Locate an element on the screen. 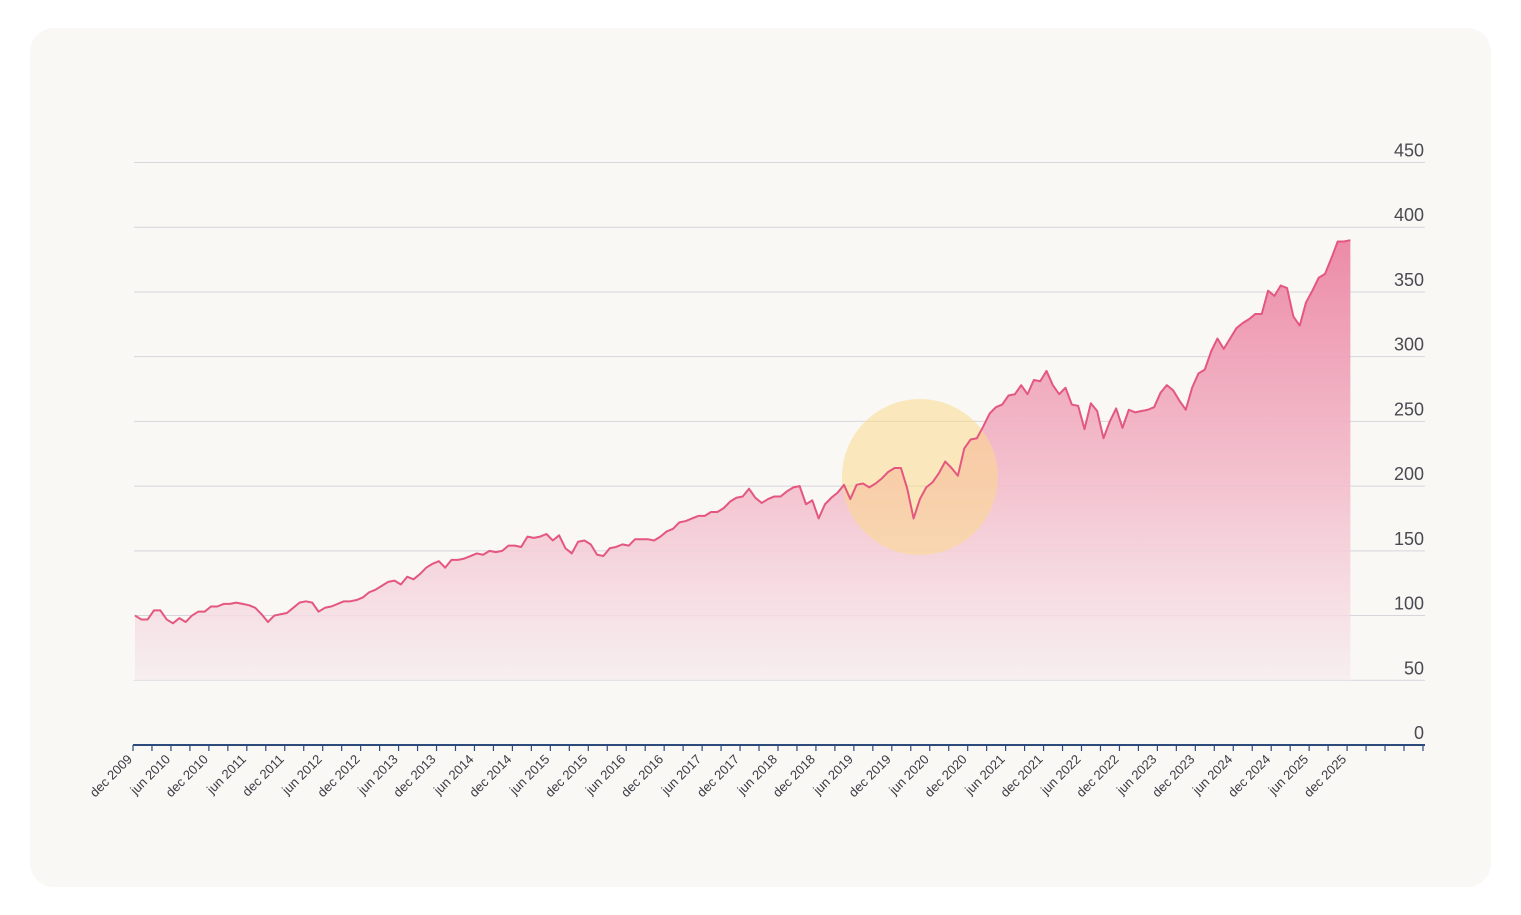  x-tick-label: dec 2023 is located at coordinates (1173, 776).